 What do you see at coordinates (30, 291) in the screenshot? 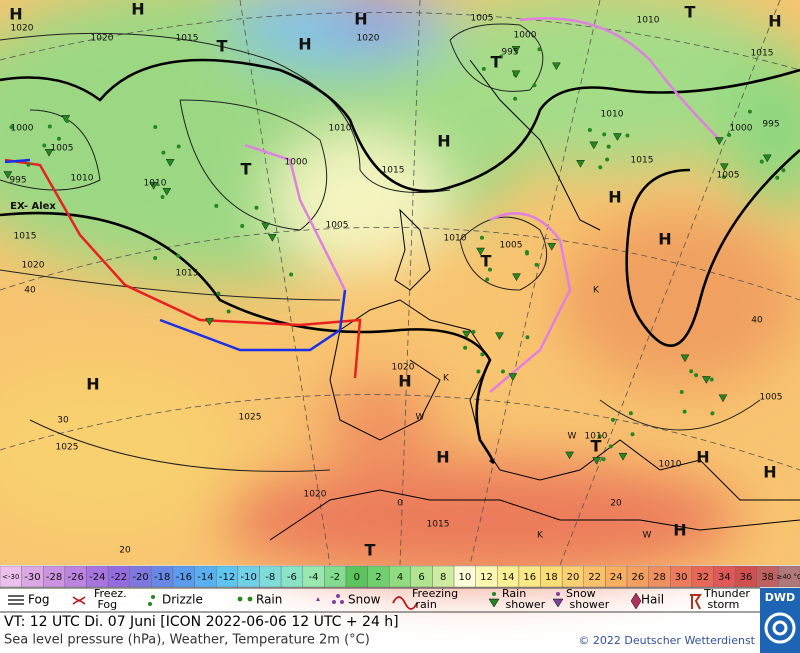
I see `map-label: 40` at bounding box center [30, 291].